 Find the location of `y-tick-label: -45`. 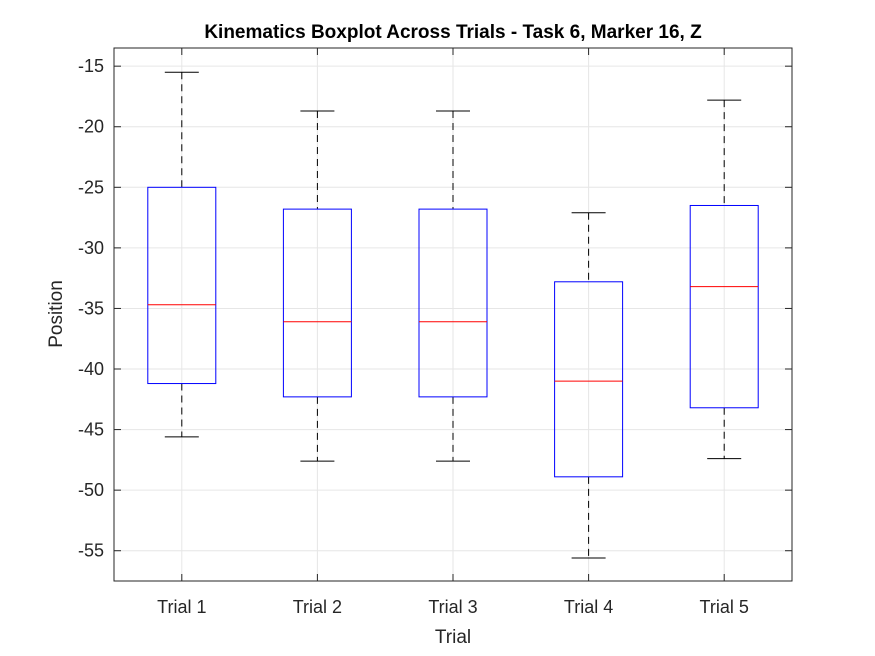

y-tick-label: -45 is located at coordinates (91, 430).